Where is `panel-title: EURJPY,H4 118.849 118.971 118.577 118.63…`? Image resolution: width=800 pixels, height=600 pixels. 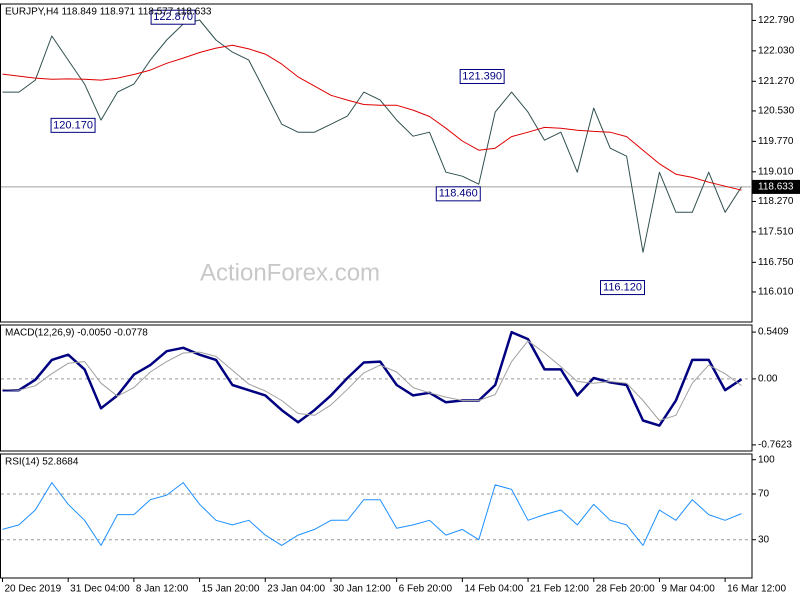 panel-title: EURJPY,H4 118.849 118.971 118.577 118.63… is located at coordinates (108, 12).